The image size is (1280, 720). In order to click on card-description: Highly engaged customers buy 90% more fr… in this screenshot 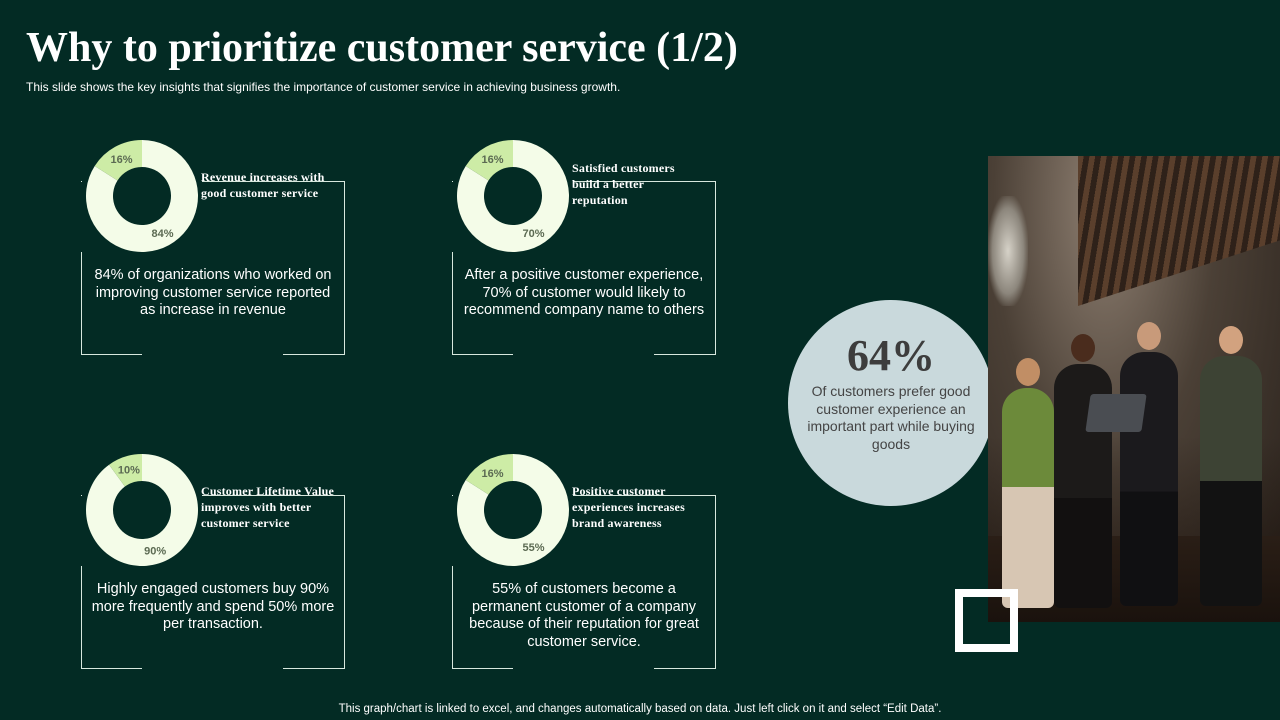, I will do `click(213, 607)`.